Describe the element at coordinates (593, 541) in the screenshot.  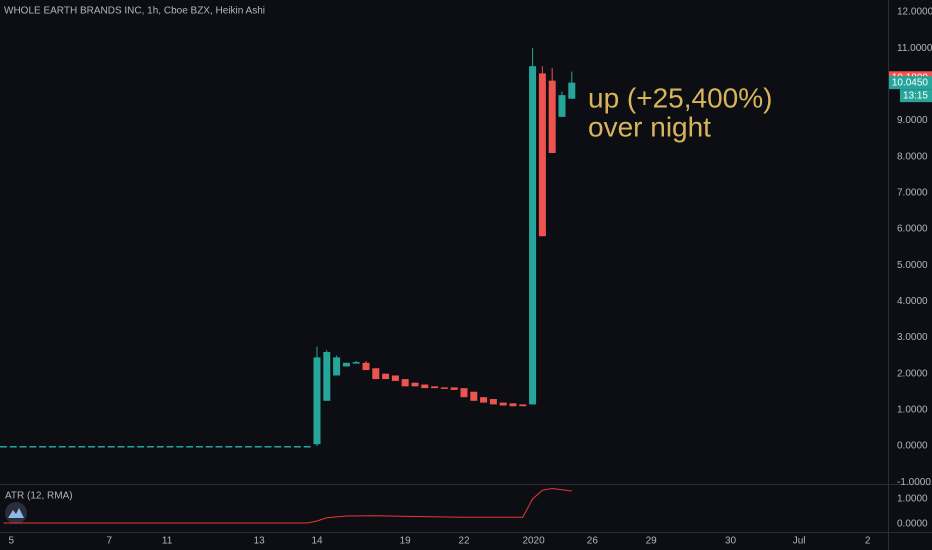
I see `x-tick-label: 26` at that location.